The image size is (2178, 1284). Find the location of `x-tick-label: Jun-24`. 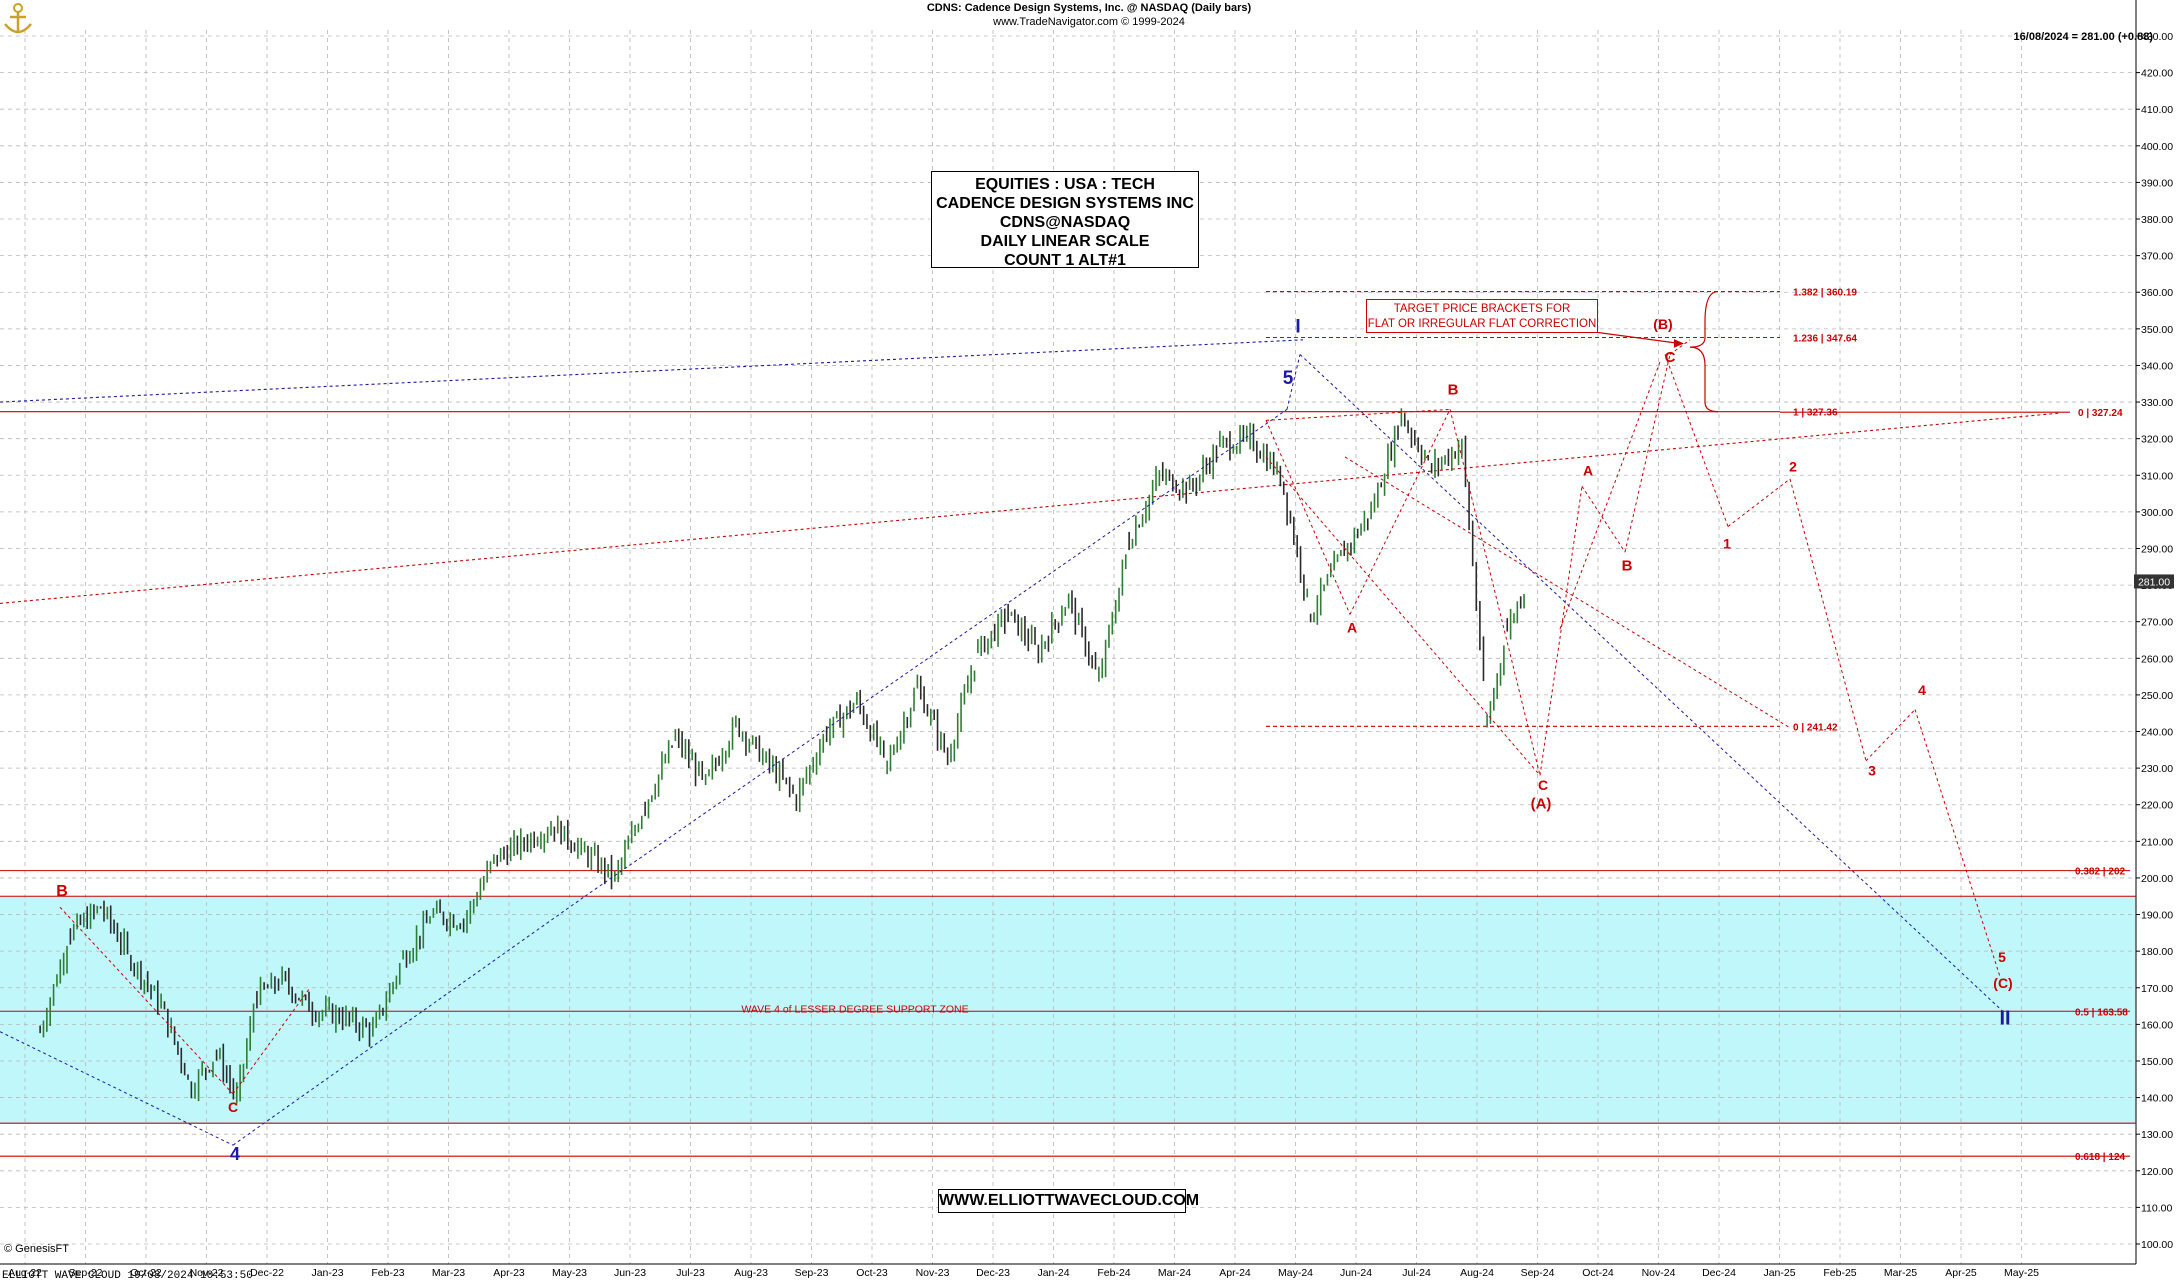

x-tick-label: Jun-24 is located at coordinates (1356, 1273).